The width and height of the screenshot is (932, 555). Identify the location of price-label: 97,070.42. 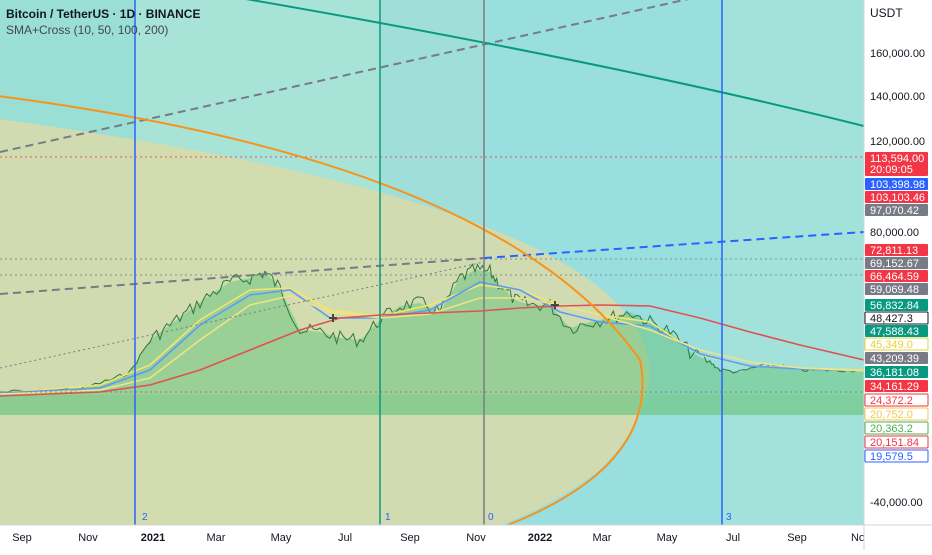
(896, 210).